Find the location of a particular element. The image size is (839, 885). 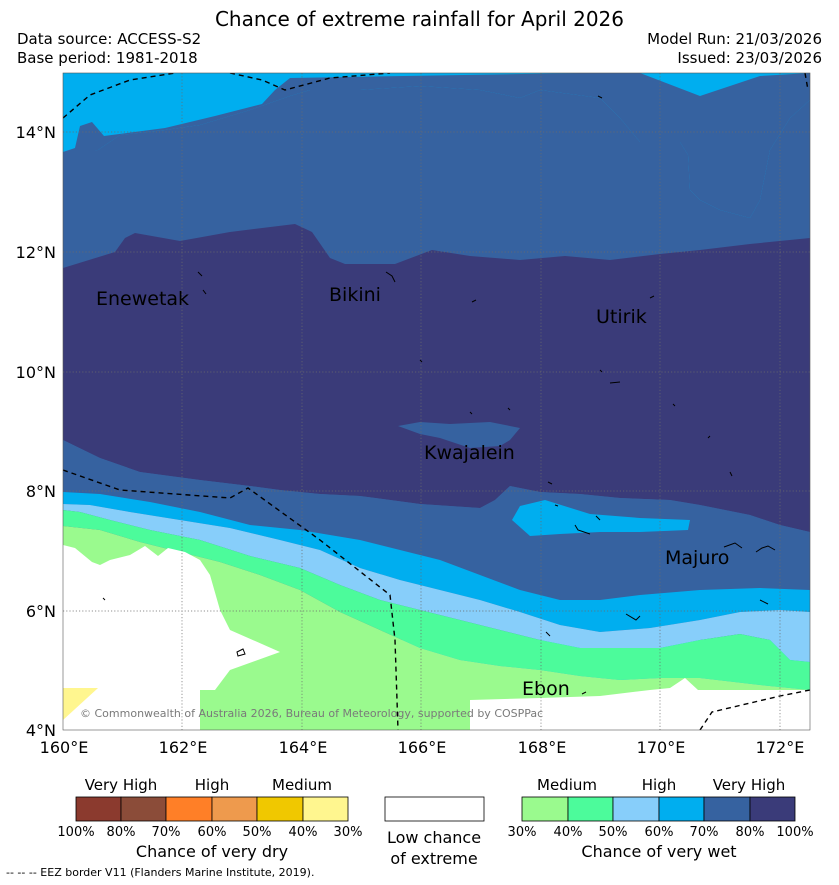

legend-low-caption-1: Low chance is located at coordinates (434, 837).